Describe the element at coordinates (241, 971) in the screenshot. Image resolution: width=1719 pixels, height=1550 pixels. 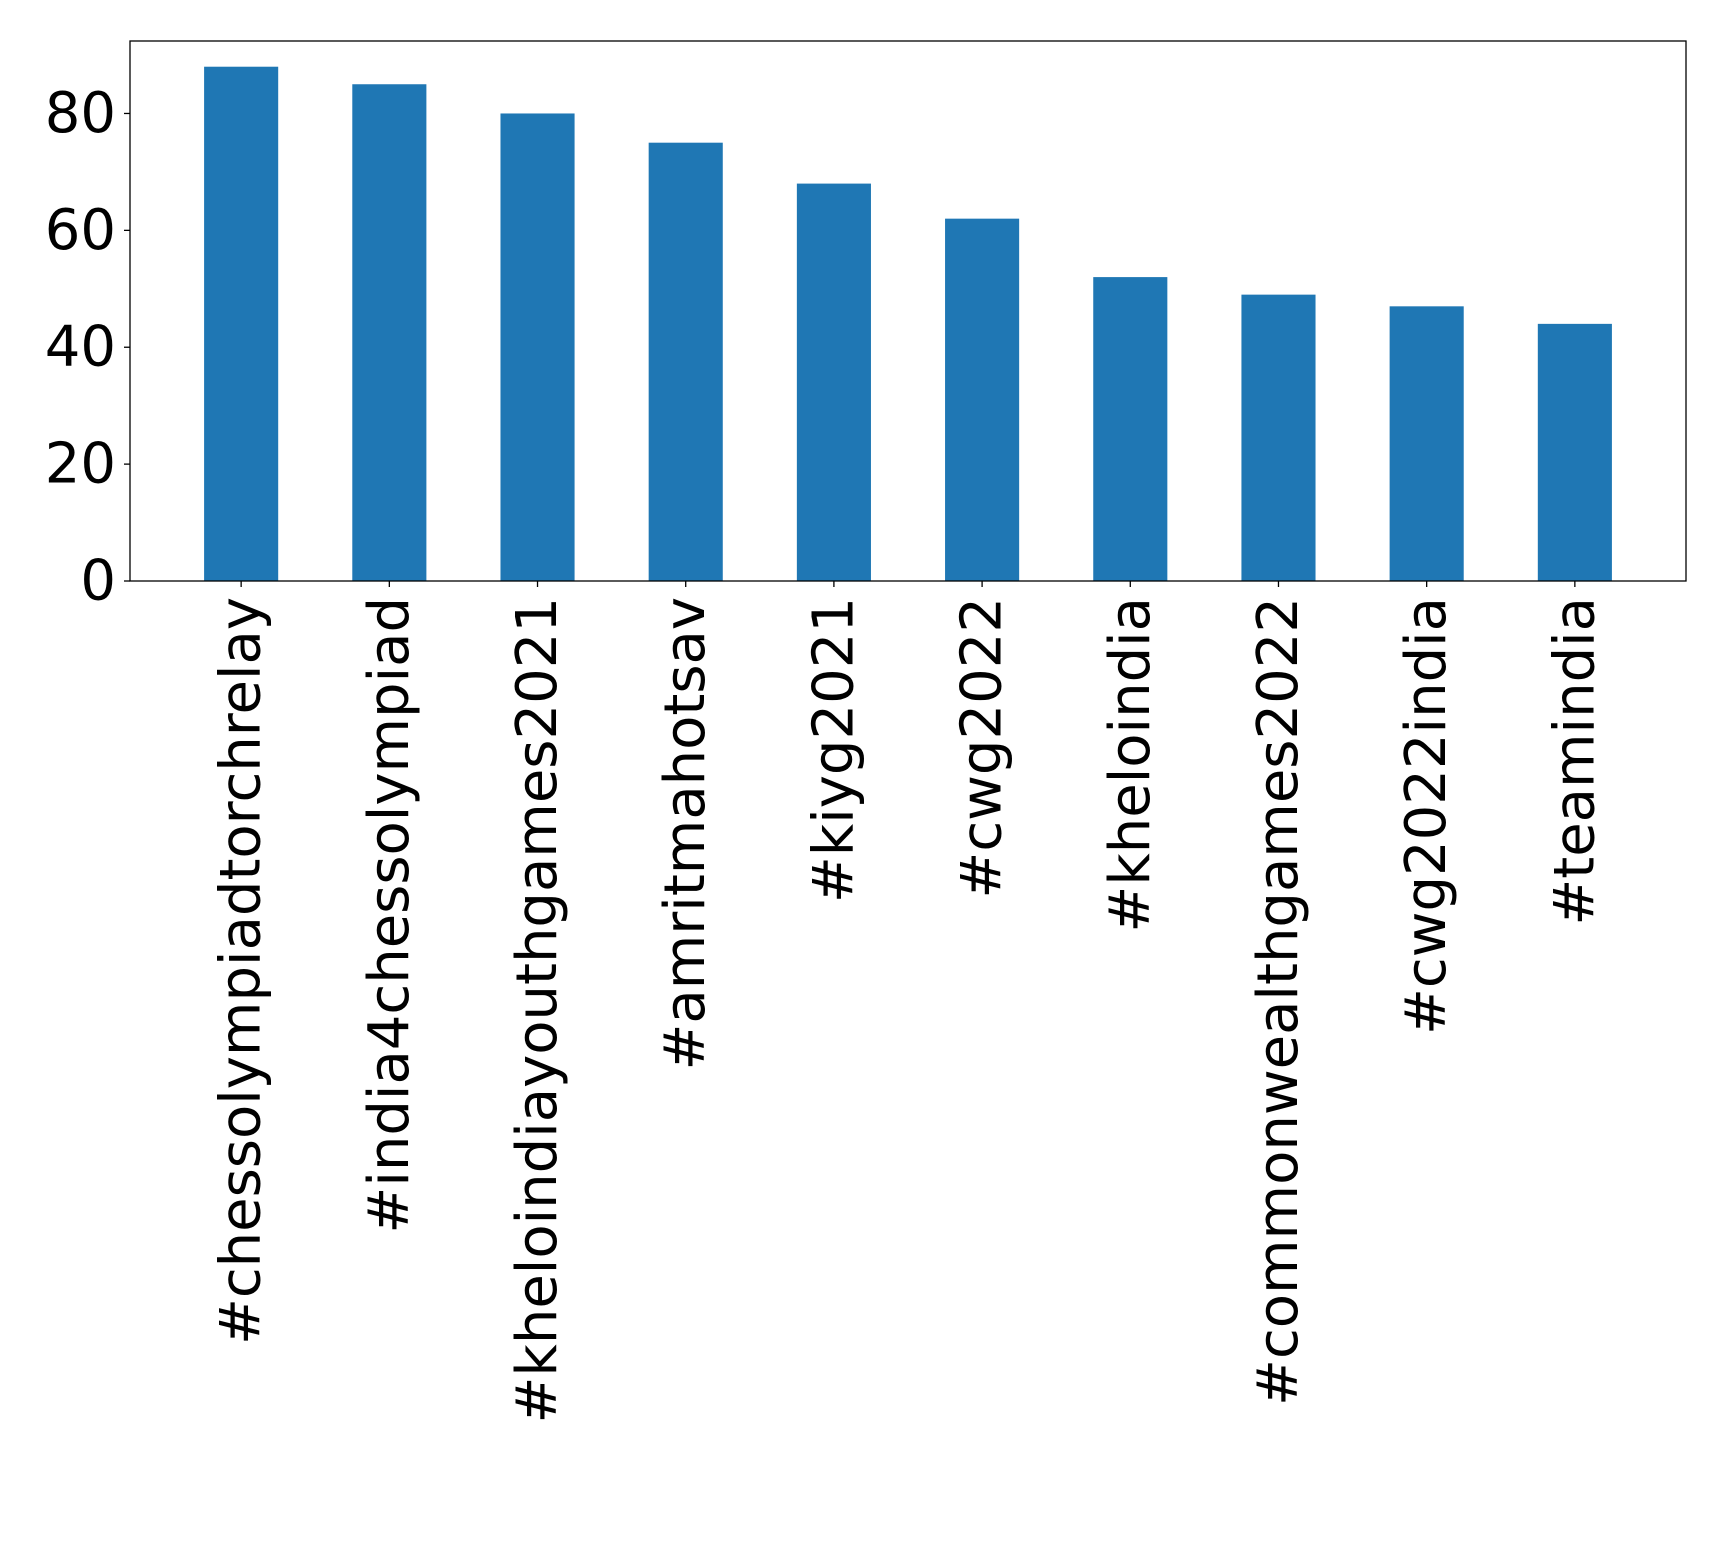
I see `x-tick-label: #chessolympiadtorchrelay` at that location.